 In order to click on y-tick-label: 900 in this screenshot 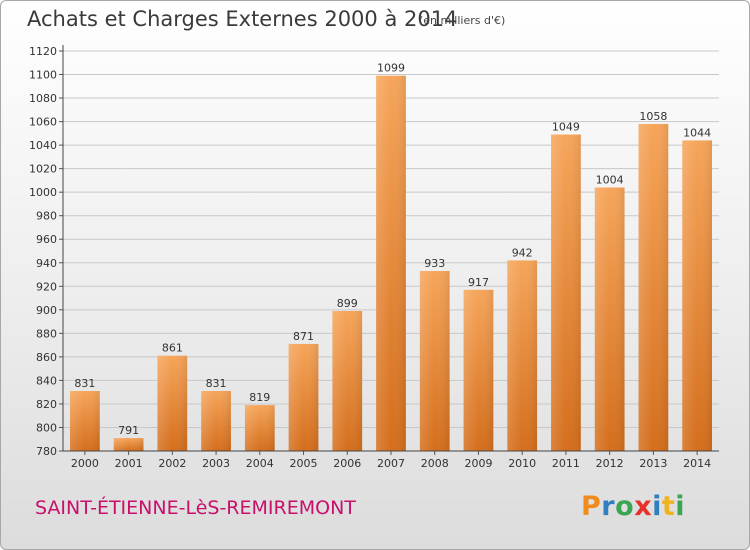, I will do `click(46, 310)`.